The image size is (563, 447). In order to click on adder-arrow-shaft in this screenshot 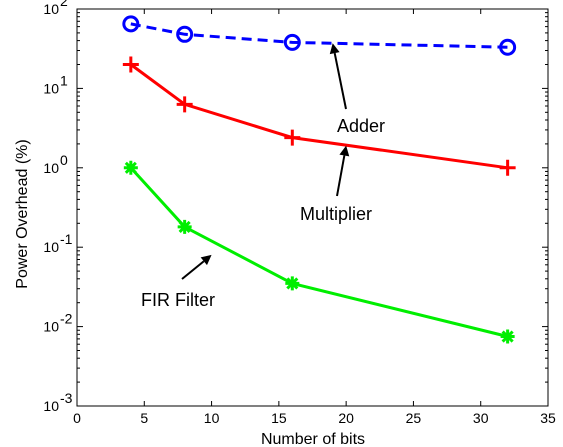, I will do `click(340, 81)`.